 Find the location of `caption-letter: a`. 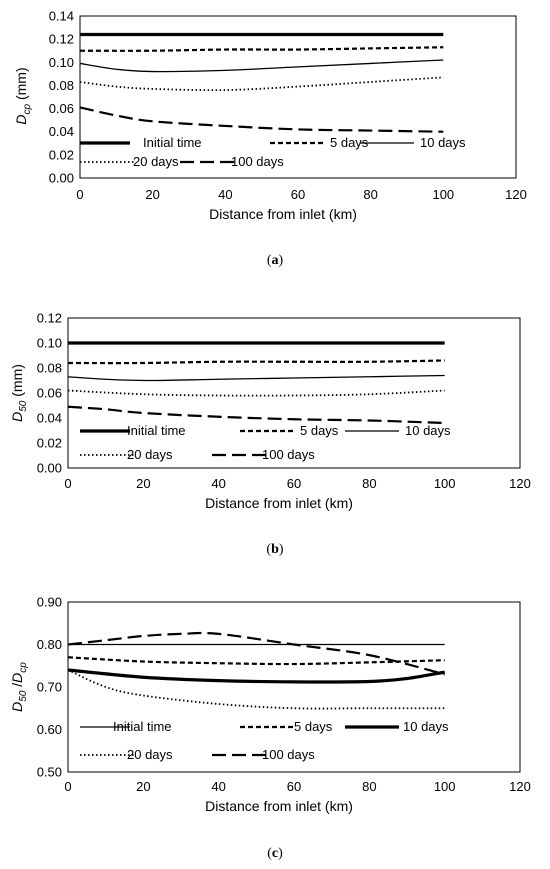

caption-letter: a is located at coordinates (275, 260).